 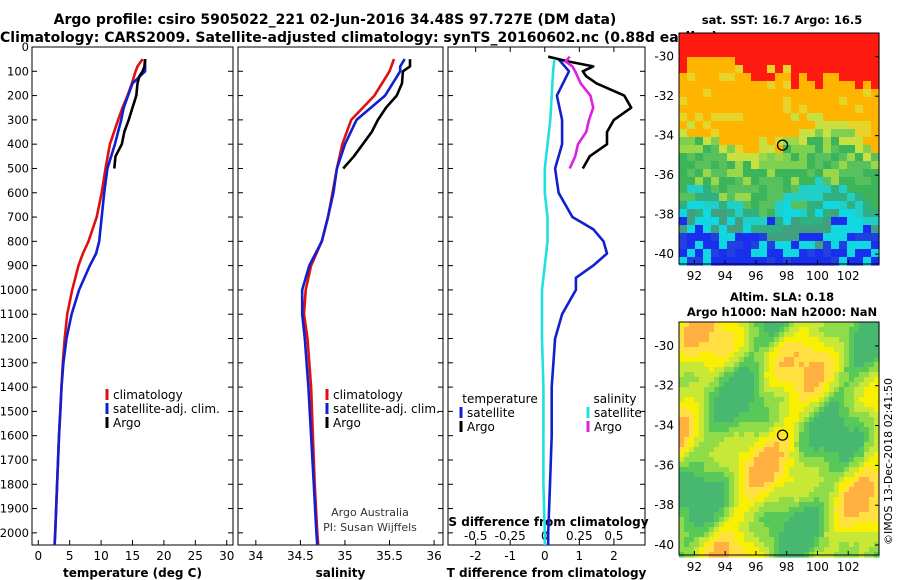 What do you see at coordinates (18, 120) in the screenshot?
I see `y-tick-label: 300` at bounding box center [18, 120].